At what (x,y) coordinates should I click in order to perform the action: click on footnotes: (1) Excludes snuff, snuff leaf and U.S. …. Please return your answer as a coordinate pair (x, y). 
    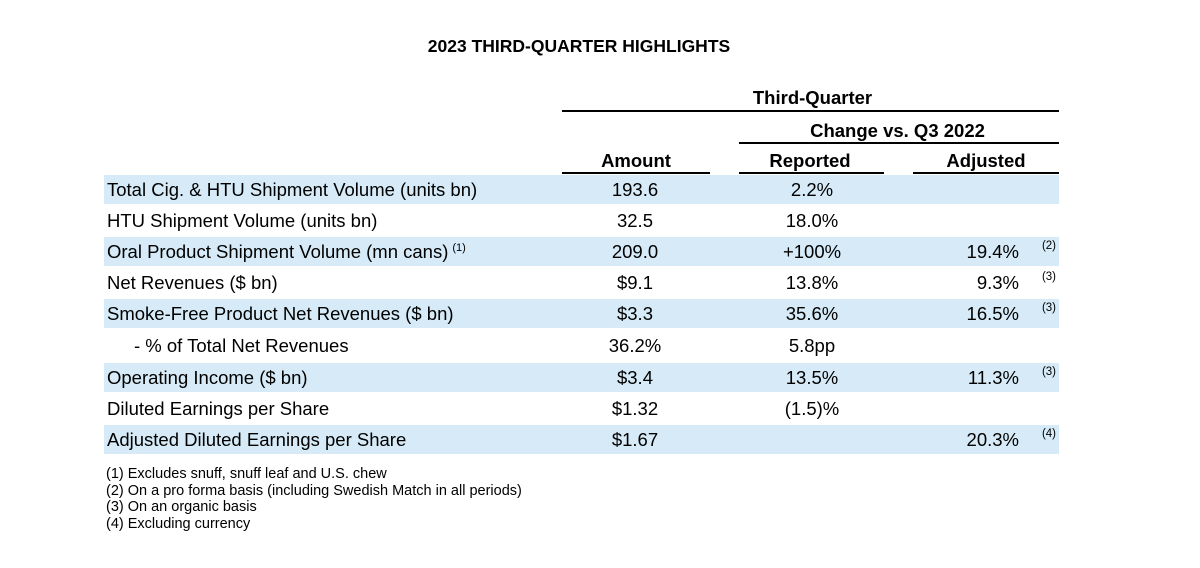
    Looking at the image, I should click on (314, 499).